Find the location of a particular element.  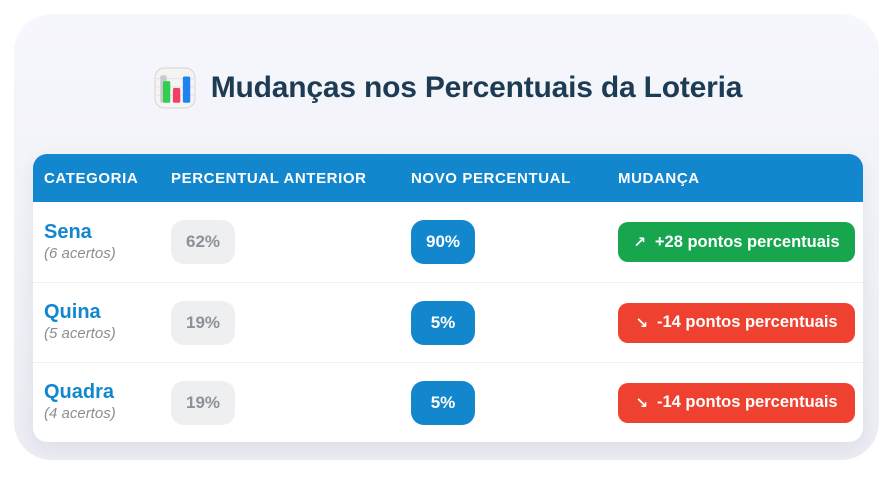

title-row: Mudanças nos Percentuais da Loteria is located at coordinates (448, 88).